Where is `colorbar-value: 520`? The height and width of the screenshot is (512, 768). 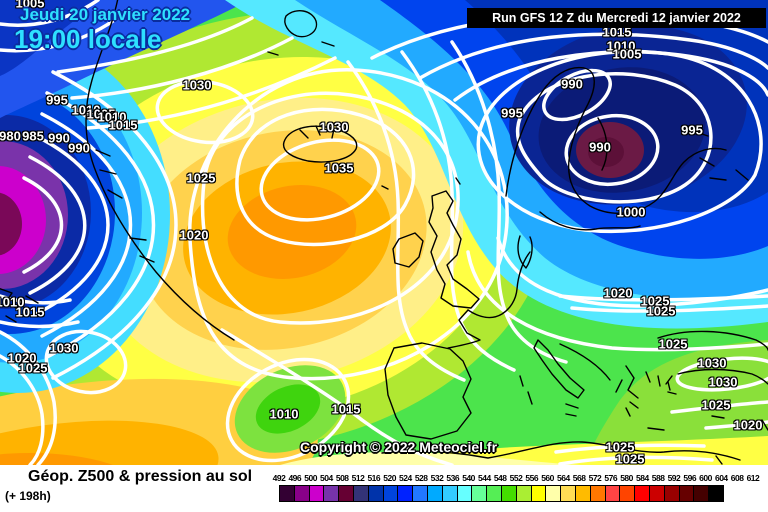 colorbar-value: 520 is located at coordinates (389, 478).